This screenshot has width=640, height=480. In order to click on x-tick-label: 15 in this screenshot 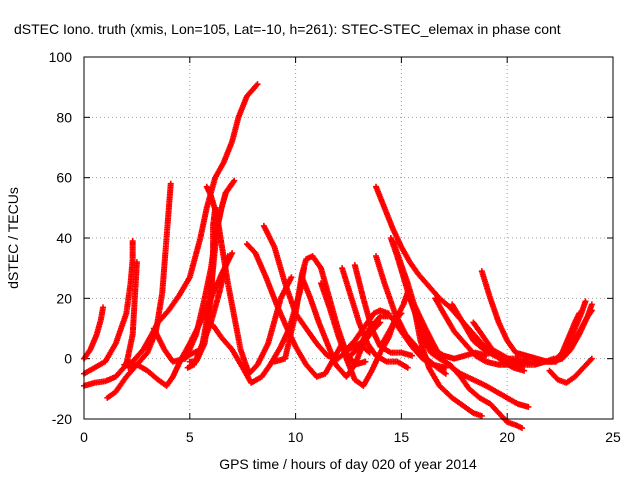, I will do `click(402, 437)`.